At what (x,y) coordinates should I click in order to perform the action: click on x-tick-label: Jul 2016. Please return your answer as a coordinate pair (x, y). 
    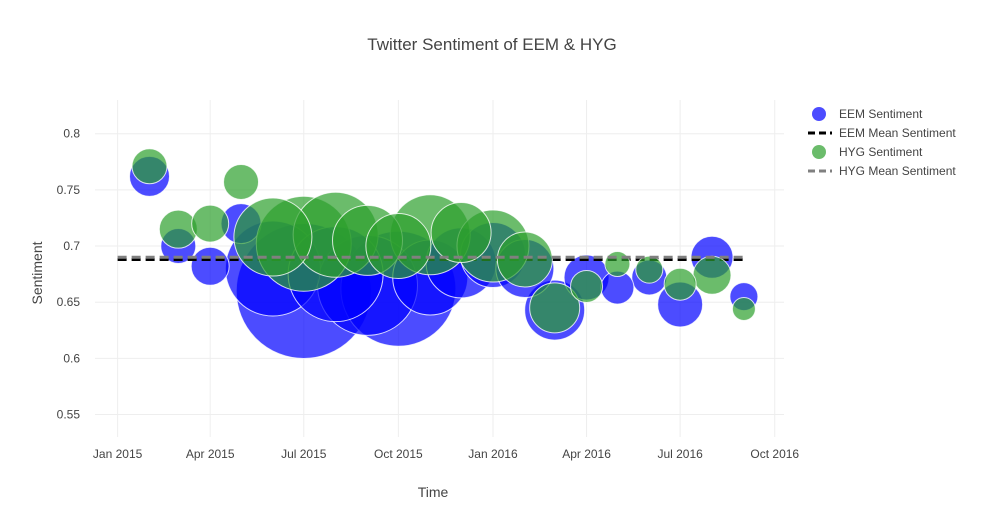
    Looking at the image, I should click on (680, 454).